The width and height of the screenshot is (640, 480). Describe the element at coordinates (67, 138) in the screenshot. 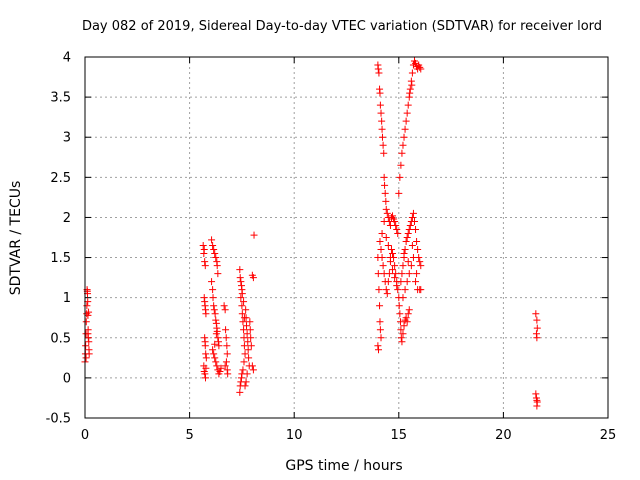

I see `y-tick-label: 3` at that location.